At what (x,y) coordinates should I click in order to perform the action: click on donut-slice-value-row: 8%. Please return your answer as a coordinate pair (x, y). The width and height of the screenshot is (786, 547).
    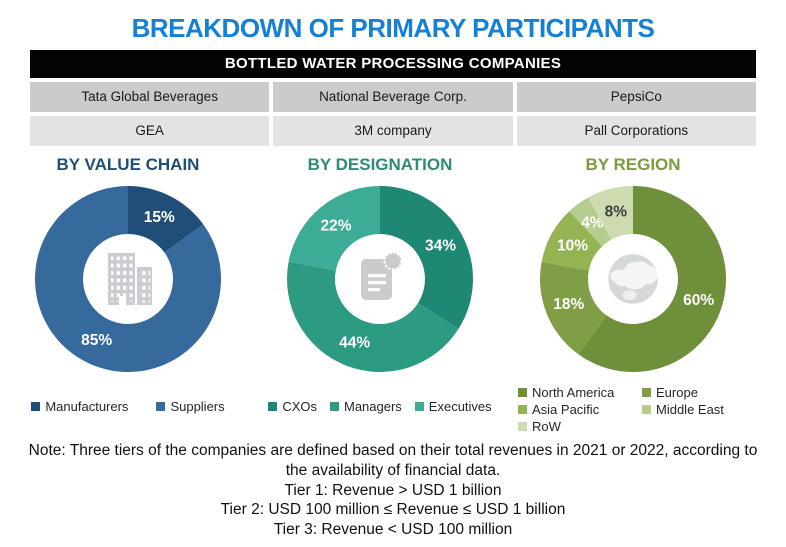
    Looking at the image, I should click on (616, 212).